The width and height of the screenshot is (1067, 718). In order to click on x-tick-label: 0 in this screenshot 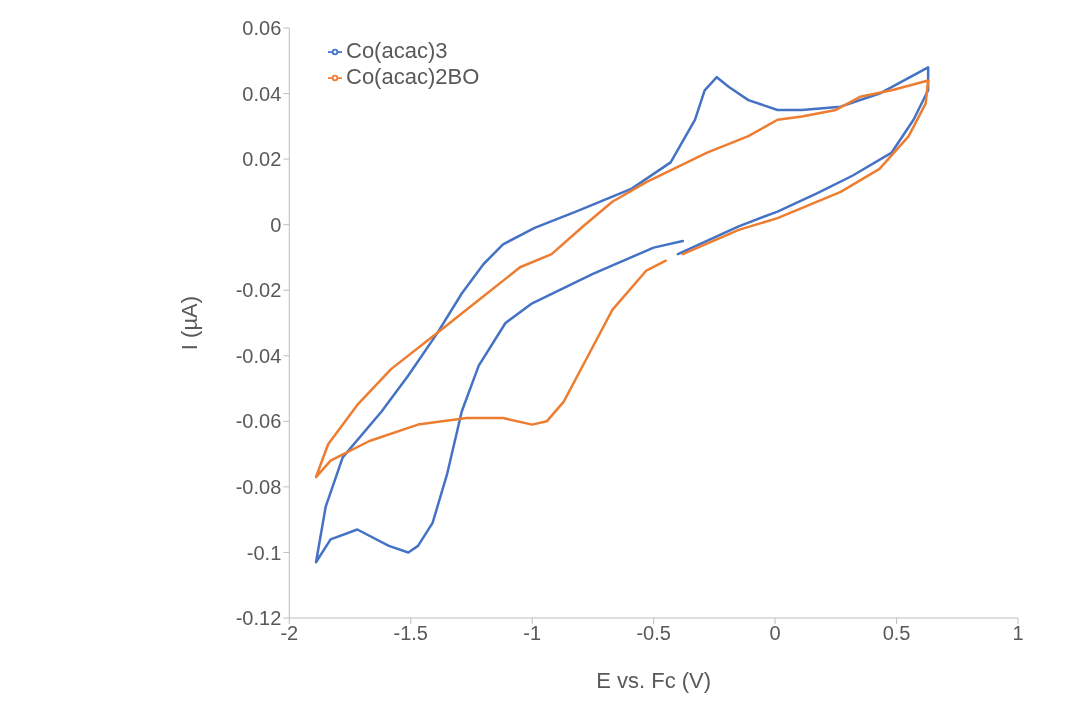, I will do `click(775, 633)`.